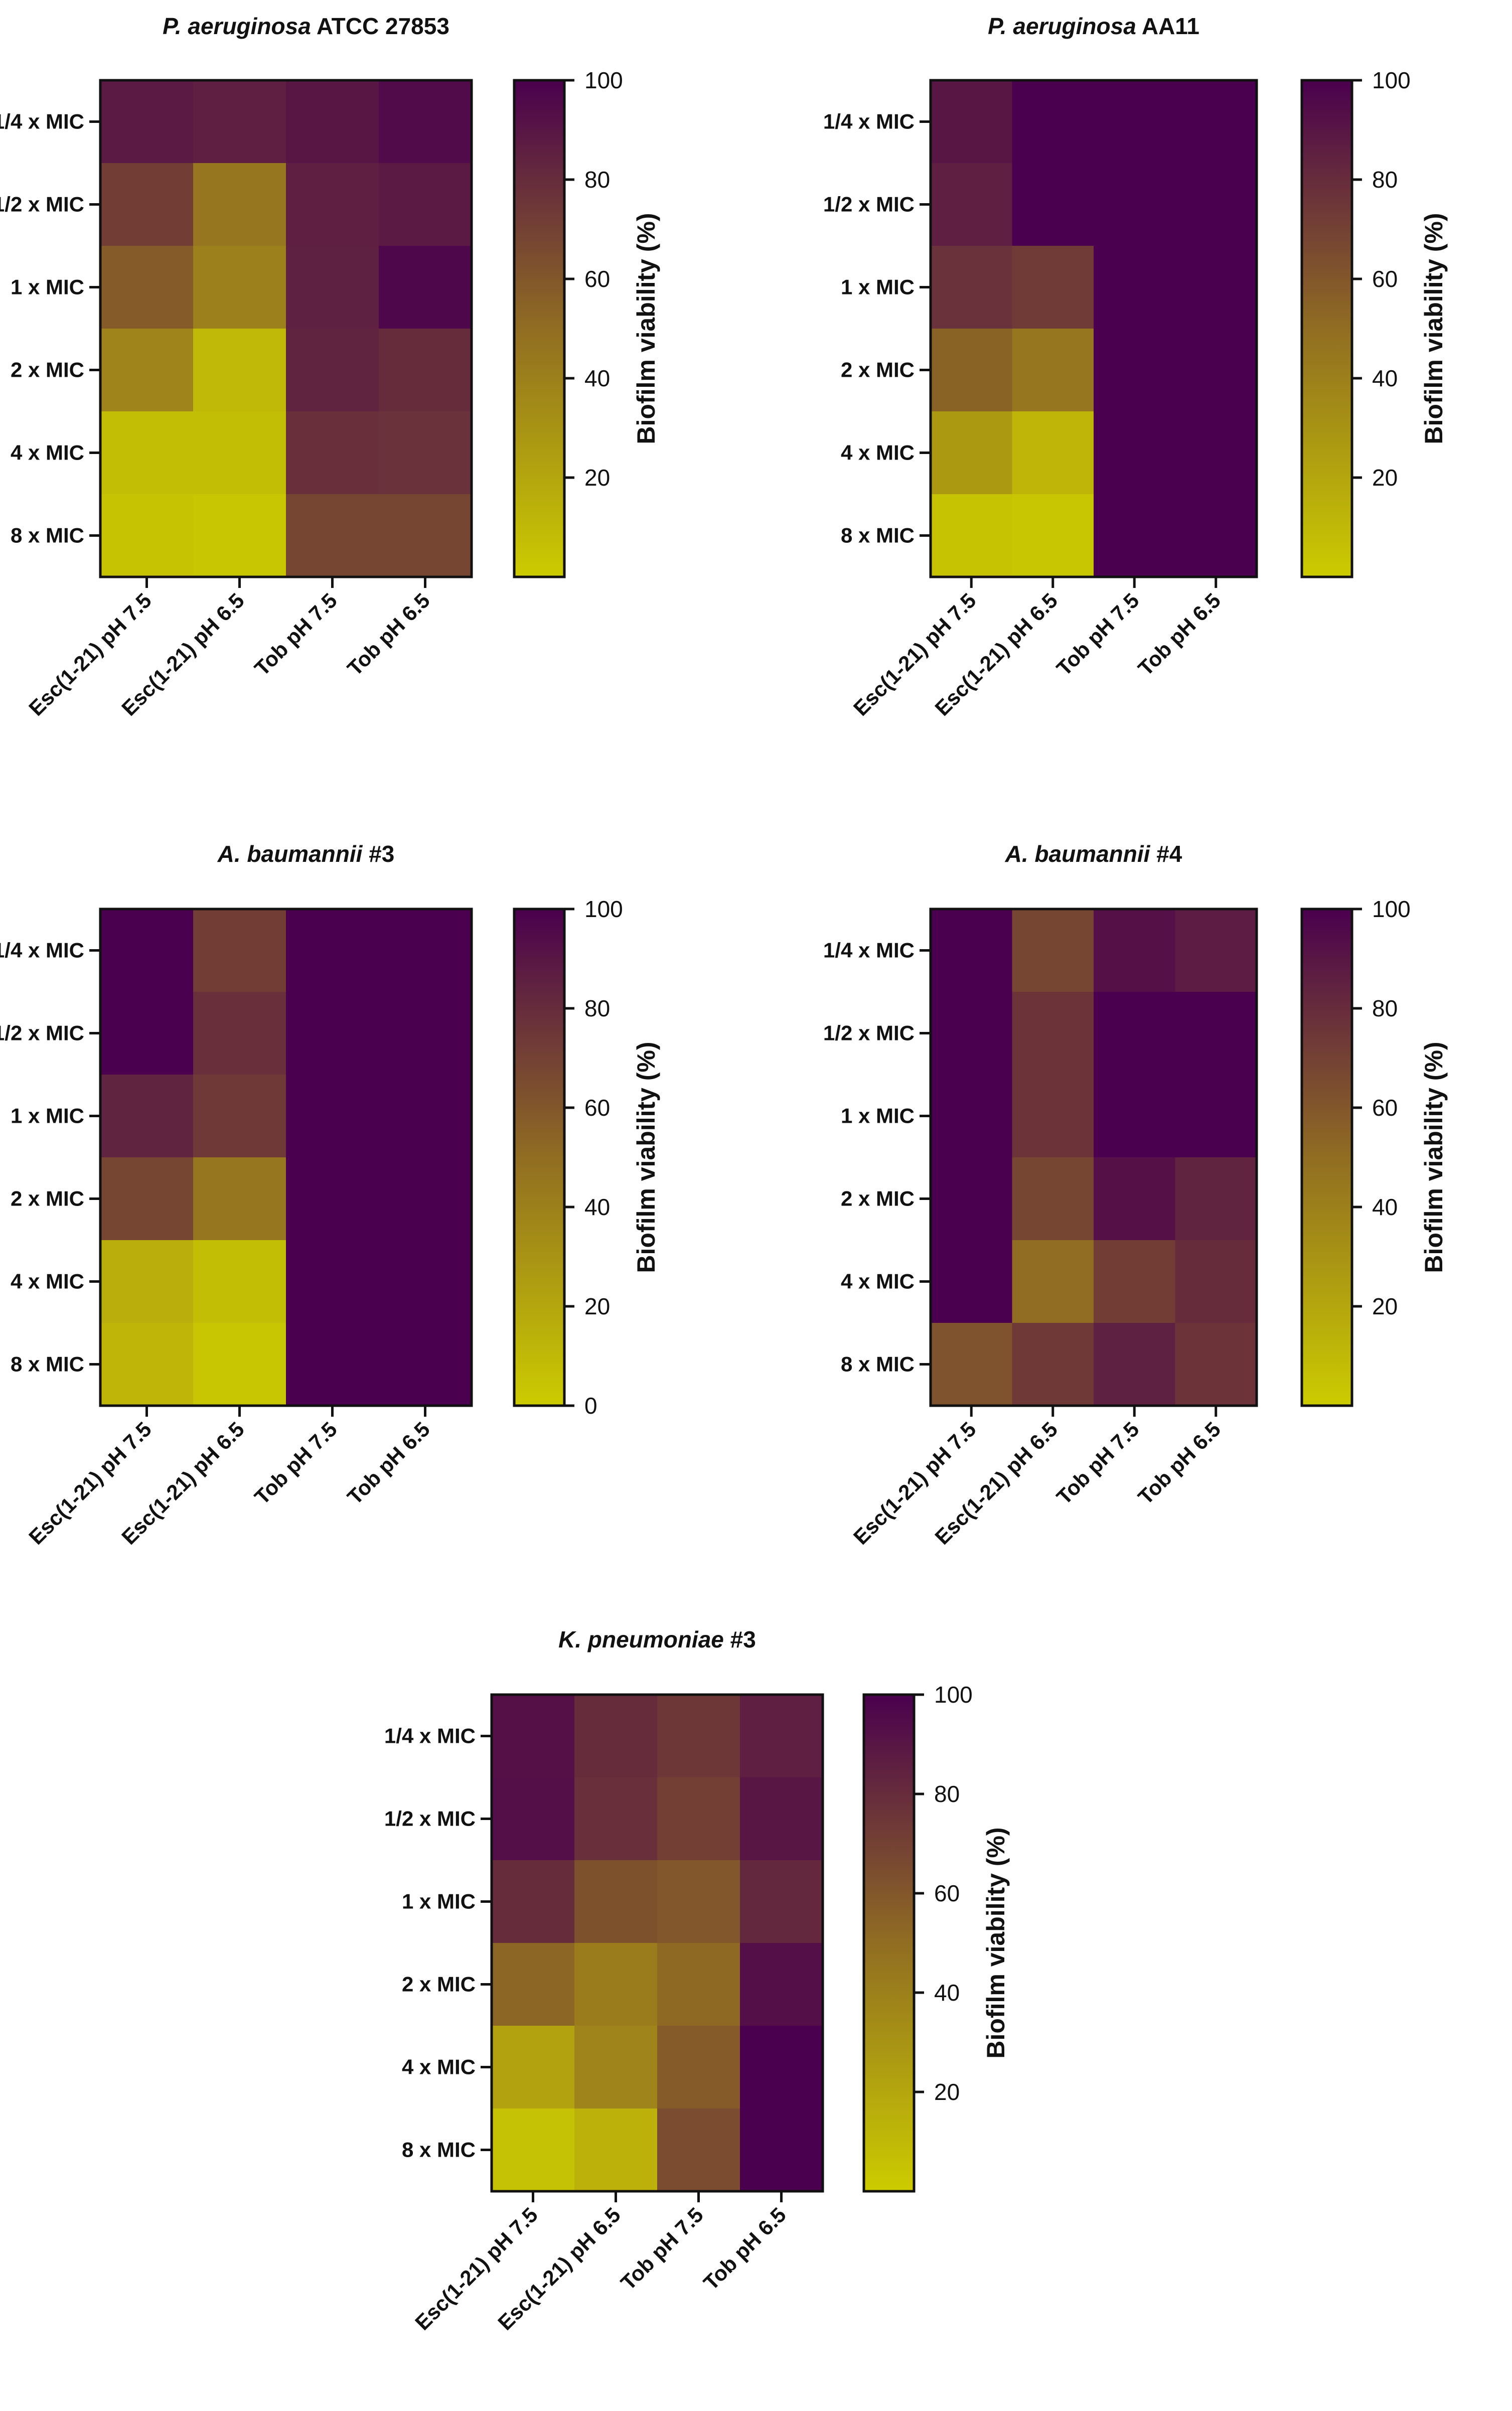  Describe the element at coordinates (597, 1108) in the screenshot. I see `colorbar-tick-label: 60` at that location.